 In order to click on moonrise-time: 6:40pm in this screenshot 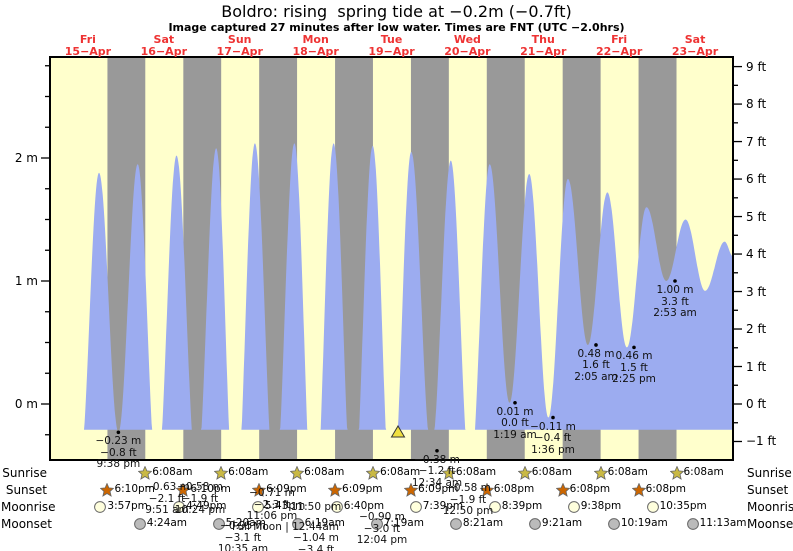, I will do `click(364, 506)`.